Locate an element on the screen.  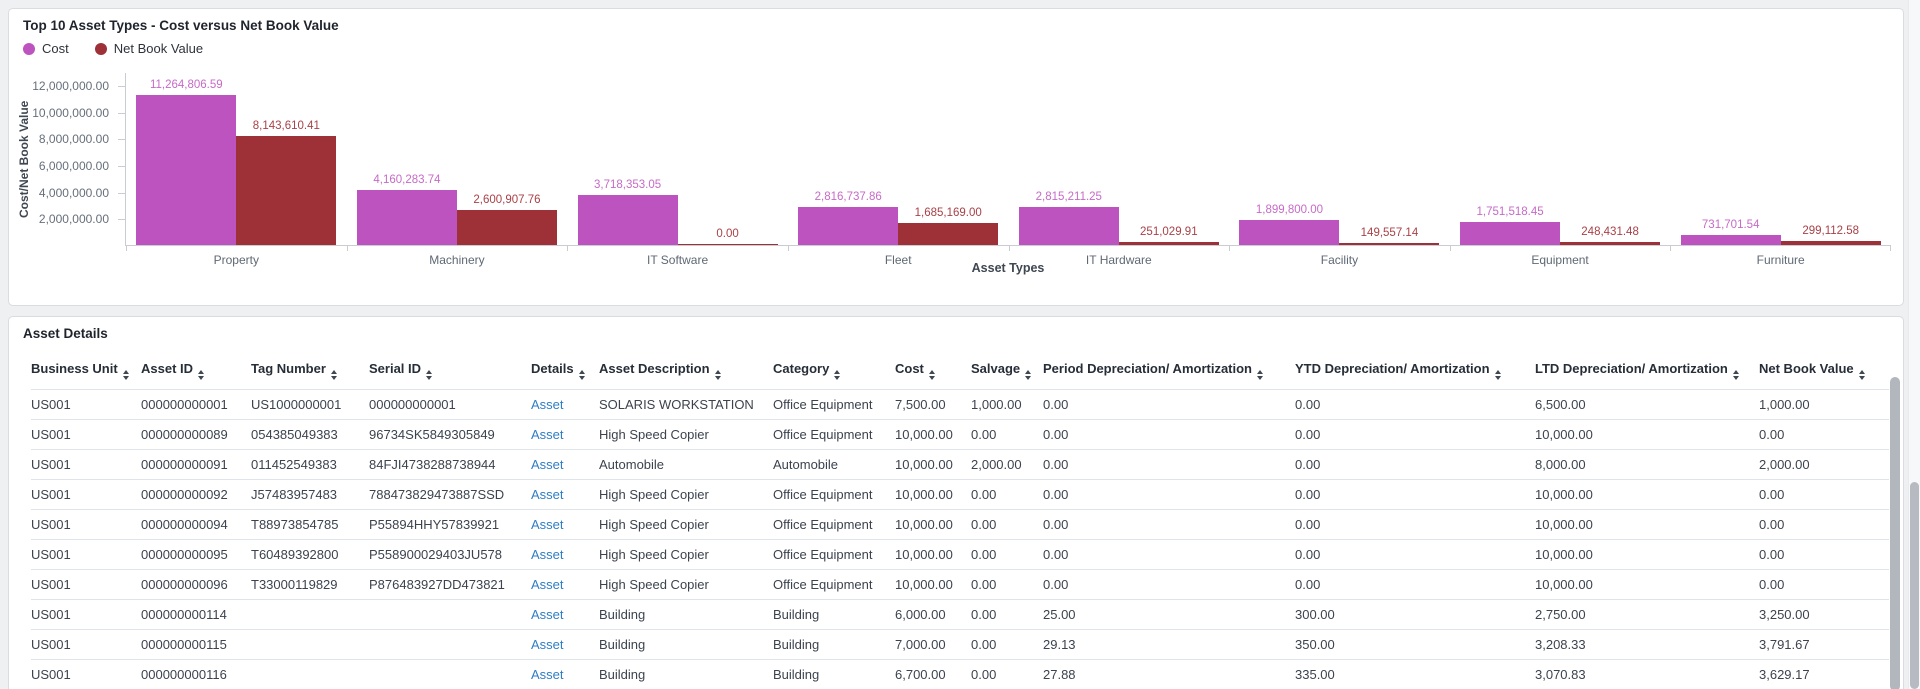
column-header-serial-id: Serial ID is located at coordinates (450, 370).